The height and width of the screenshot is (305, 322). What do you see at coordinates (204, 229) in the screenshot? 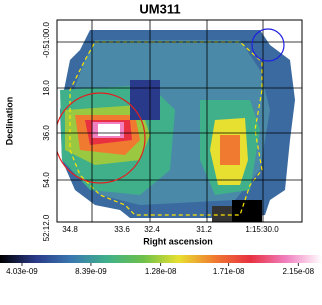
I see `x-tick-label: 31.2` at bounding box center [204, 229].